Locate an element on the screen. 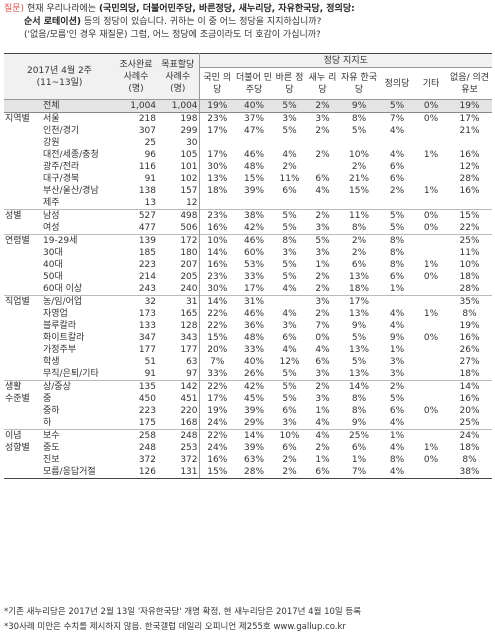  support-cell: 28% is located at coordinates (469, 289).